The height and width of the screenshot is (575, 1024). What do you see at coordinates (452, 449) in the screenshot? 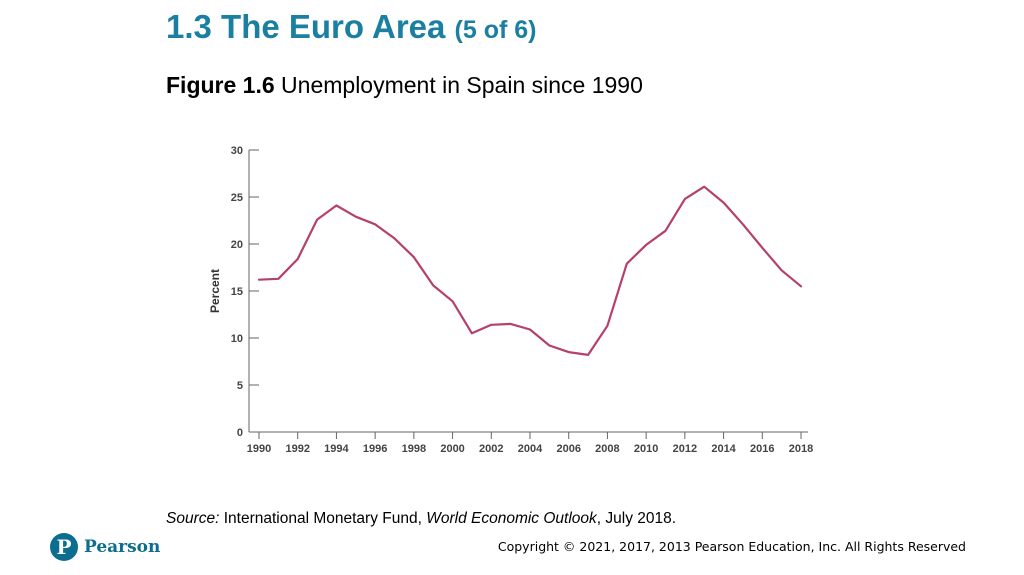
I see `x-tick-label: 2000` at bounding box center [452, 449].